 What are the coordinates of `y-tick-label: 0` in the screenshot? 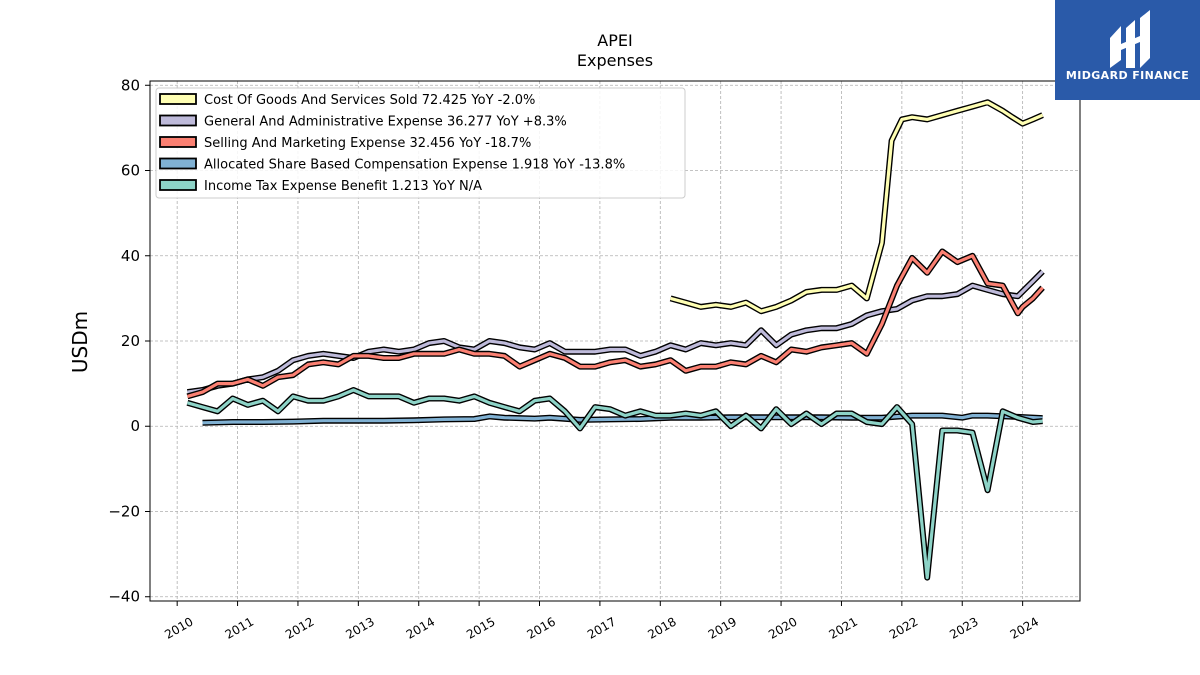 It's located at (135, 426).